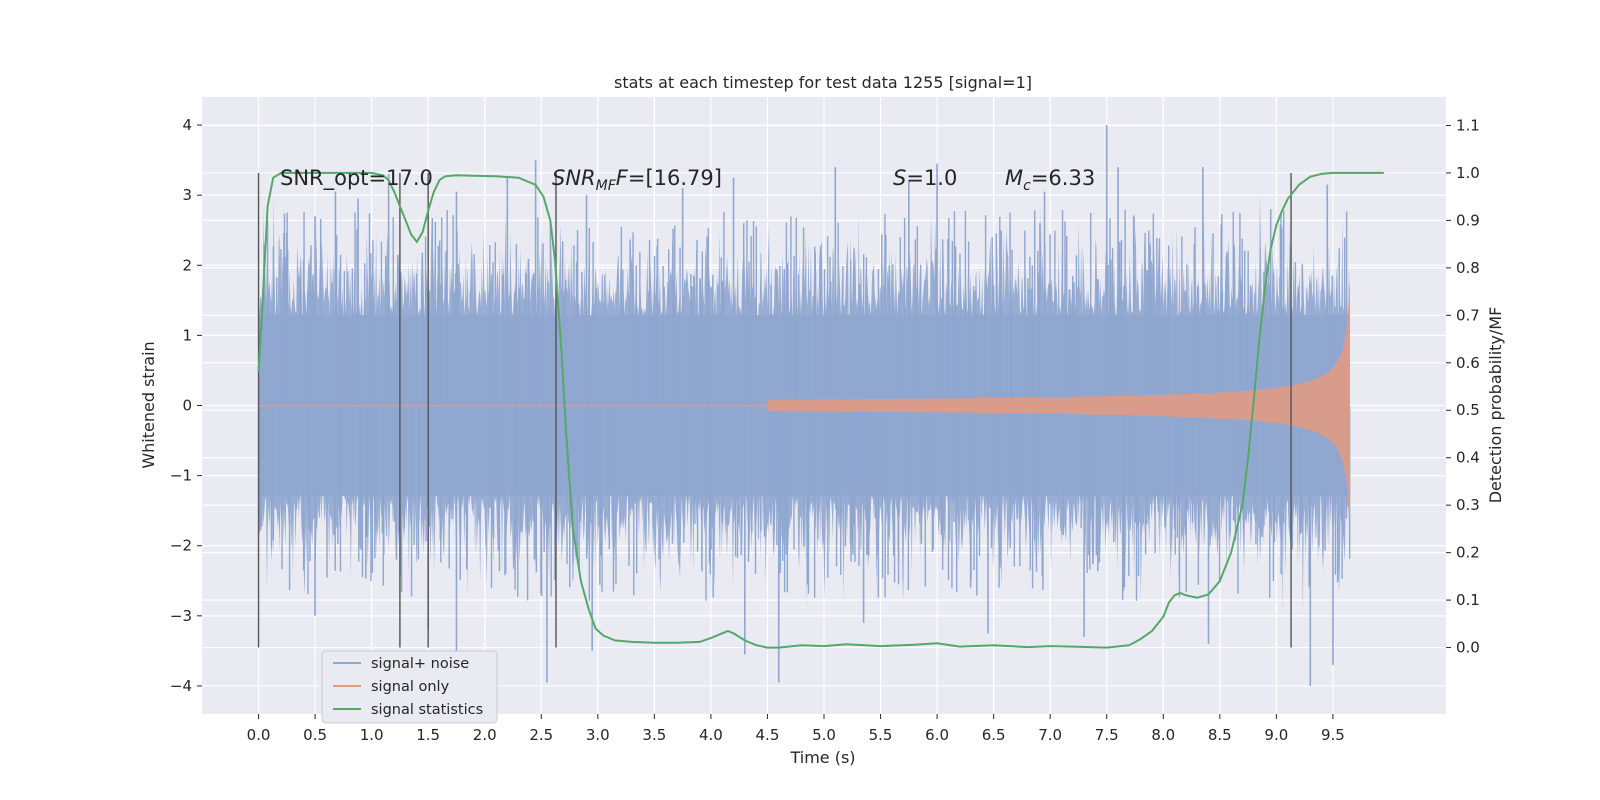 This screenshot has width=1600, height=800. I want to click on x-axis-label: Time (s), so click(822, 757).